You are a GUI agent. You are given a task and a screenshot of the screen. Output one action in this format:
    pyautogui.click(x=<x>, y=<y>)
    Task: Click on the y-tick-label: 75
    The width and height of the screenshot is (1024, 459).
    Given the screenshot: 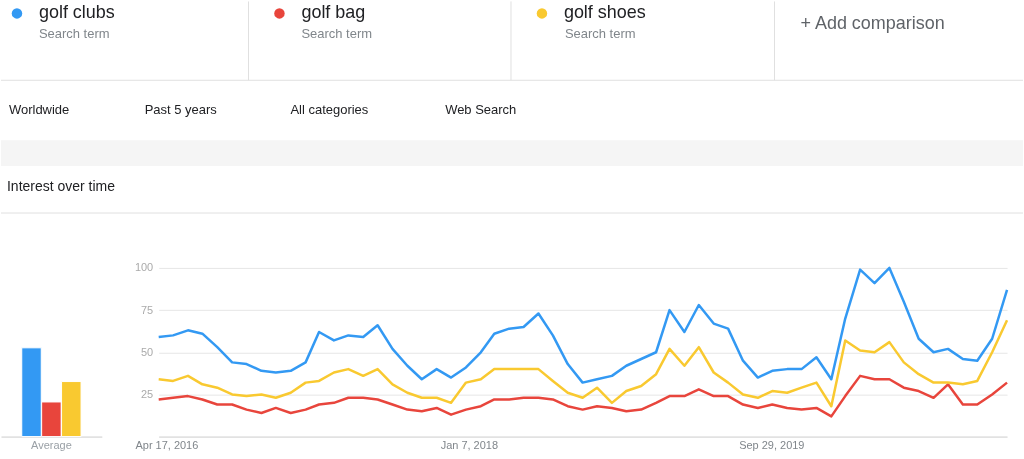 What is the action you would take?
    pyautogui.click(x=147, y=309)
    